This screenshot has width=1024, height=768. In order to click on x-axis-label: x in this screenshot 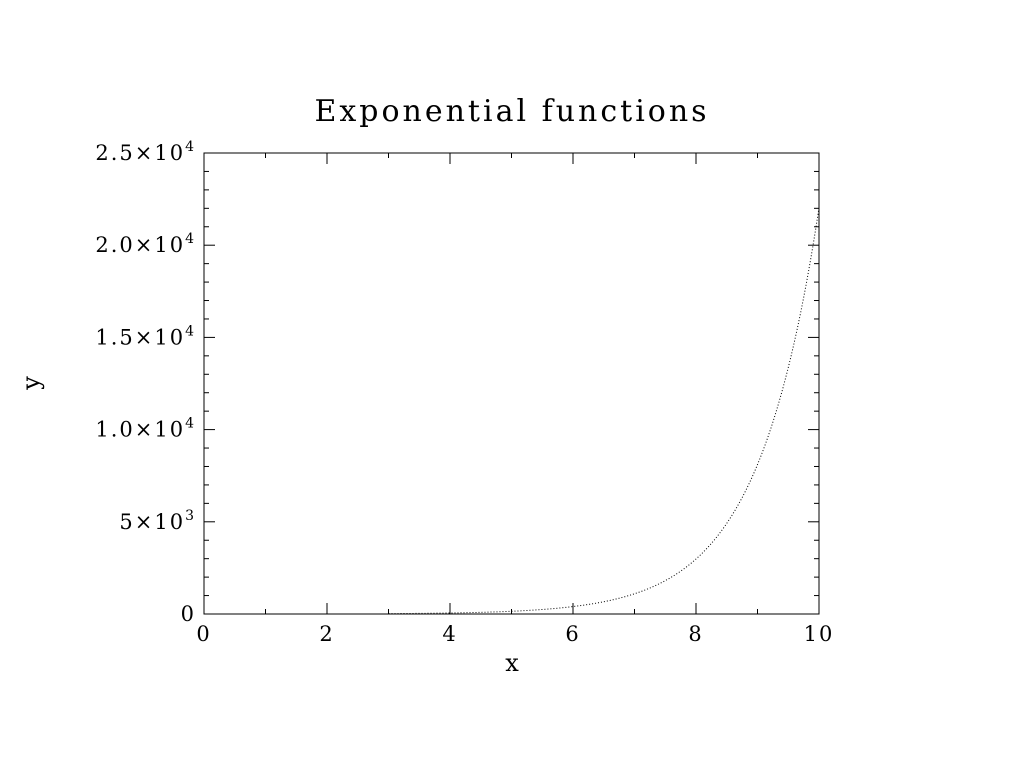, I will do `click(512, 663)`.